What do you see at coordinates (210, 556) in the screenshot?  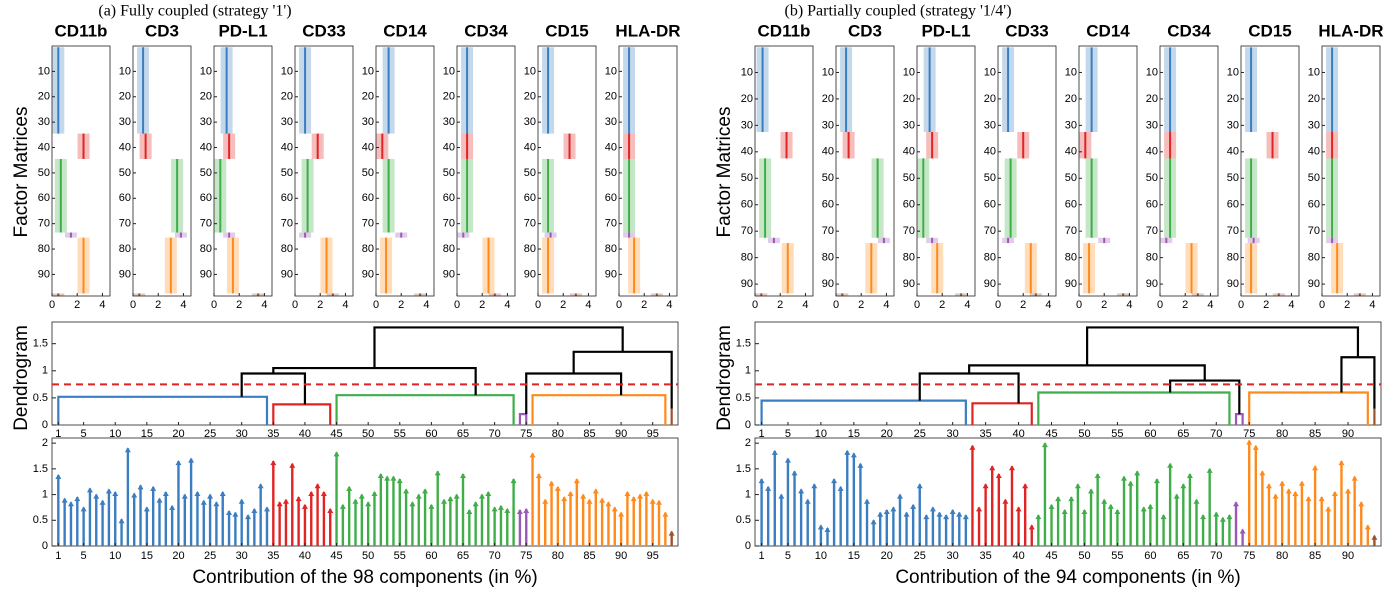 I see `x-tick-label: 25` at bounding box center [210, 556].